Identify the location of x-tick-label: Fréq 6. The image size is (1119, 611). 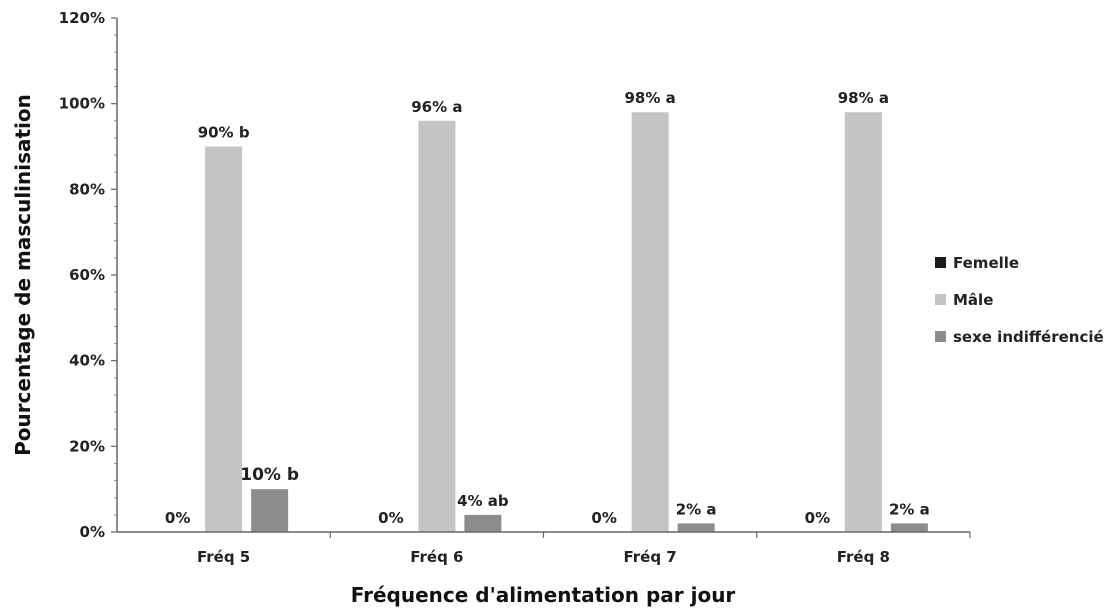
(436, 557).